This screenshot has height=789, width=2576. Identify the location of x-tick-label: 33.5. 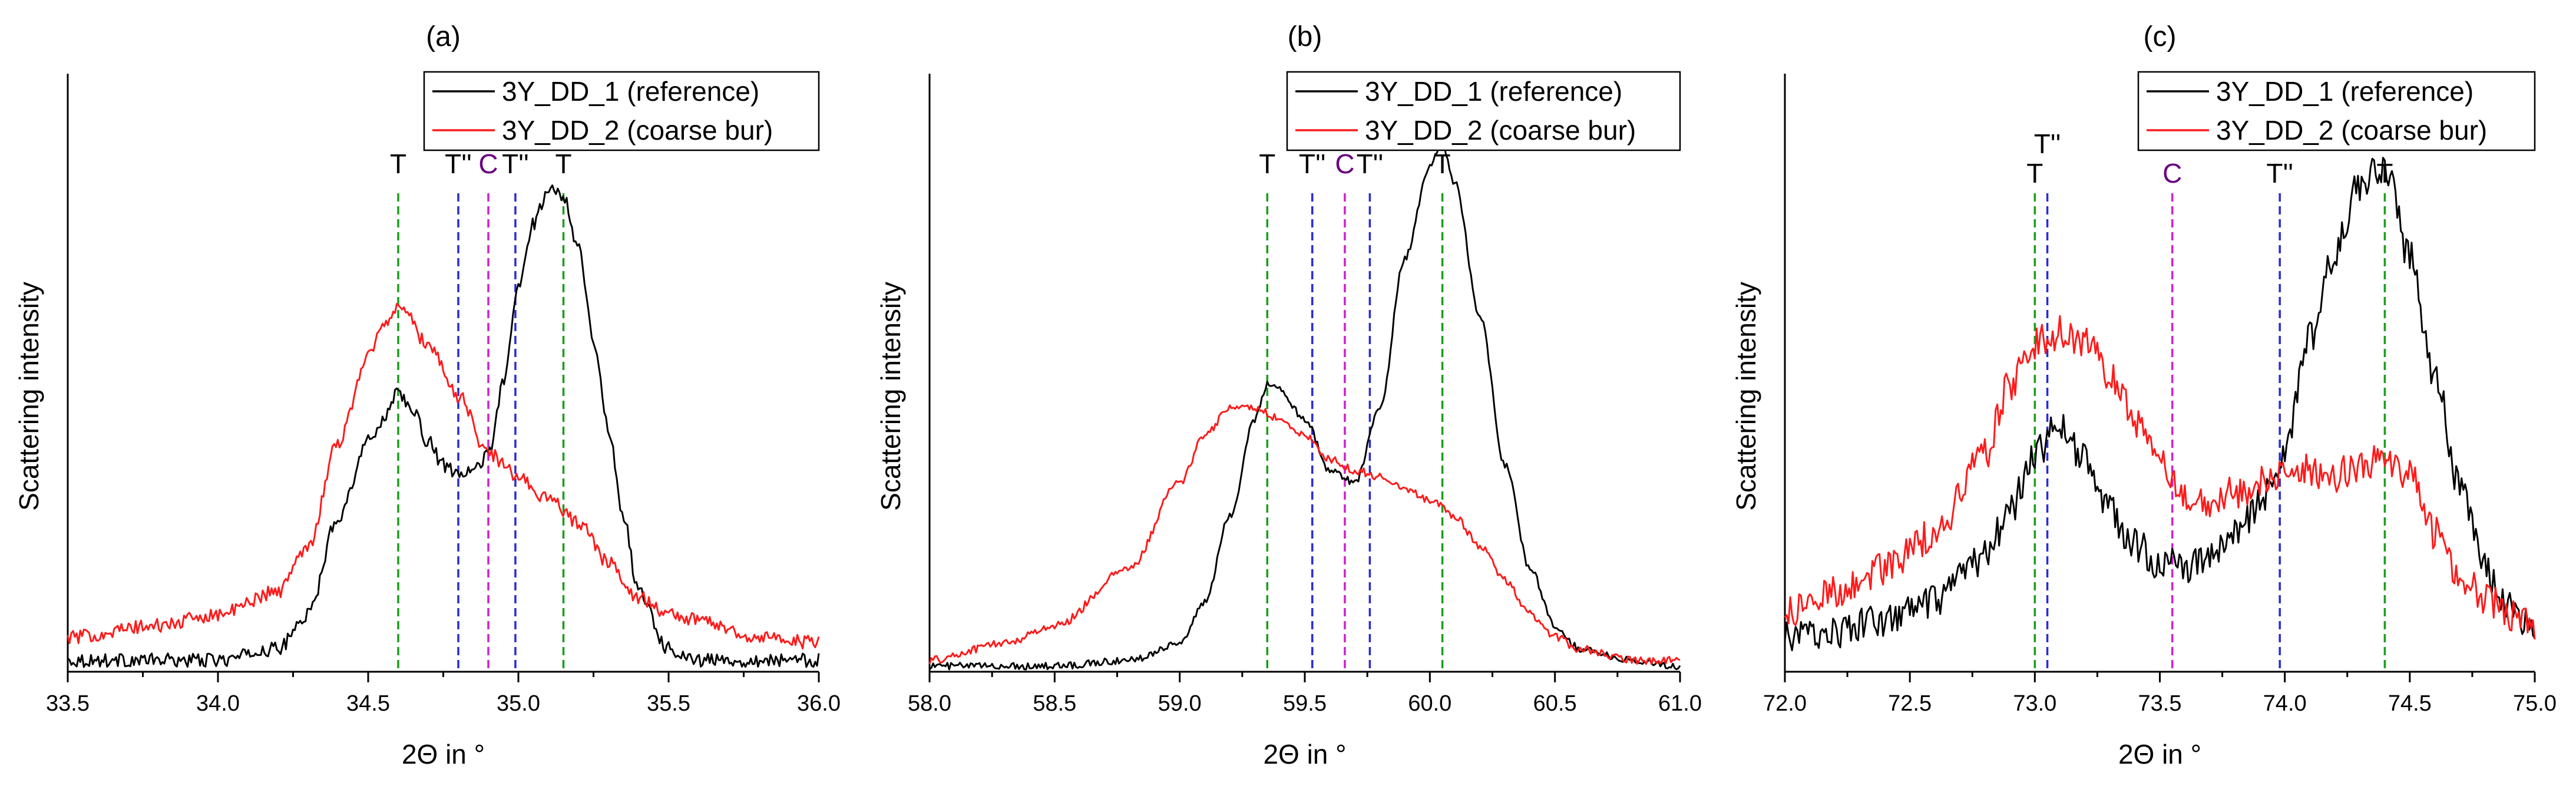
(68, 703).